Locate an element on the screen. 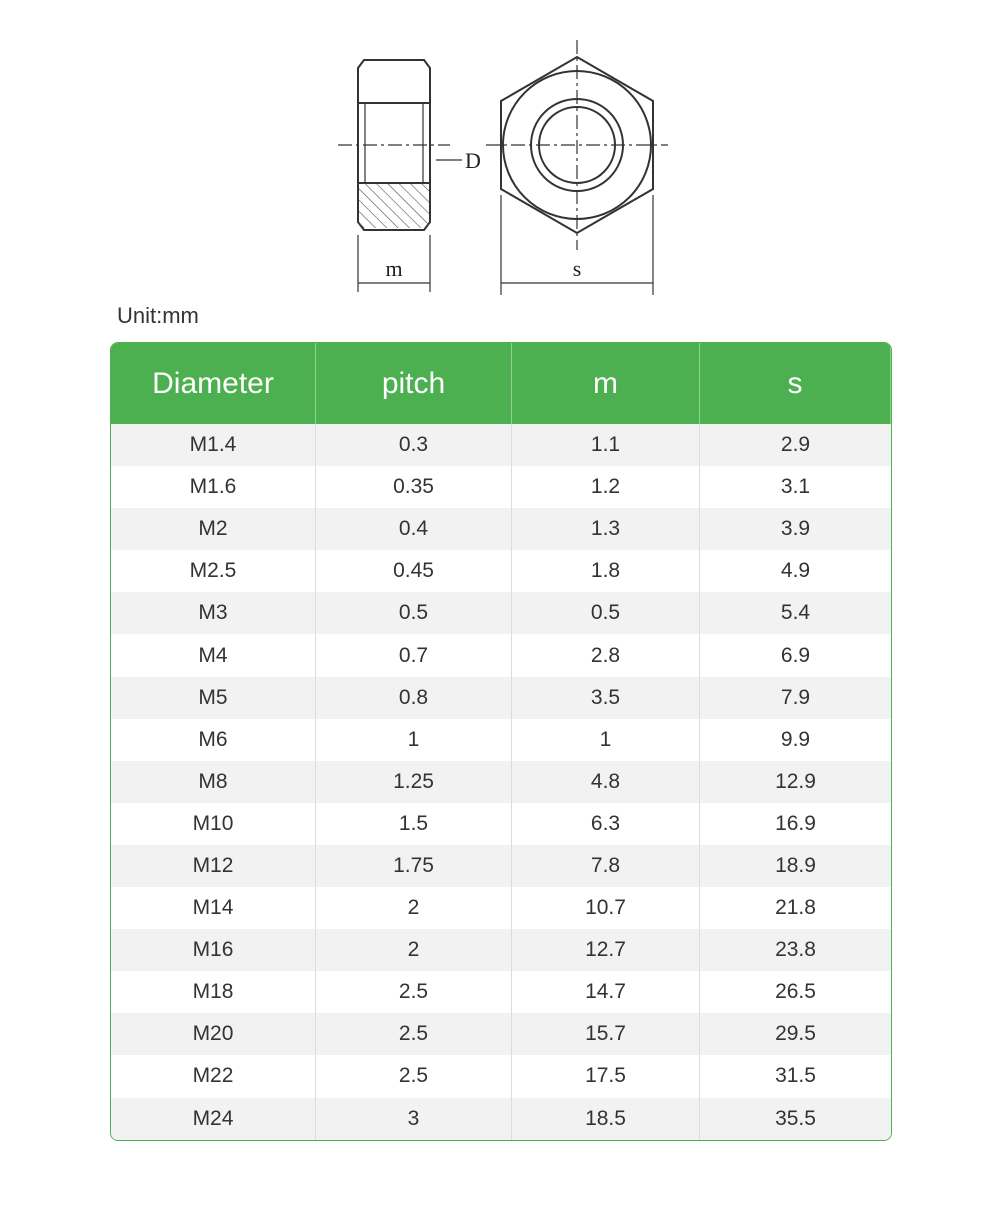  header-row: Diameter pitch m s is located at coordinates (501, 383).